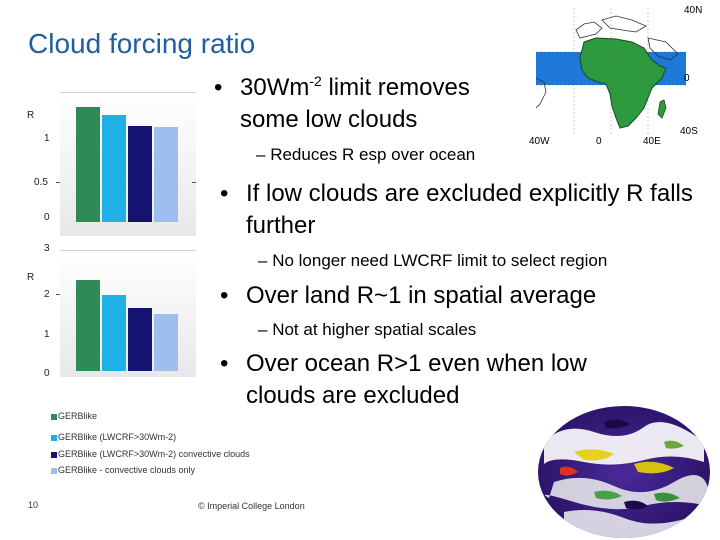 The height and width of the screenshot is (540, 720). What do you see at coordinates (689, 131) in the screenshot?
I see `map-label-40s: 40S` at bounding box center [689, 131].